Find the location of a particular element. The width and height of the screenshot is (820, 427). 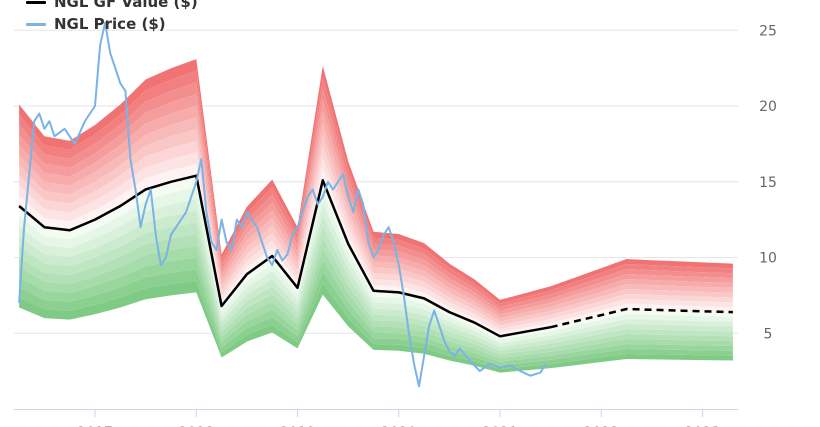

legend-label-gf-value: NGL GF Value ($) is located at coordinates (126, 5).